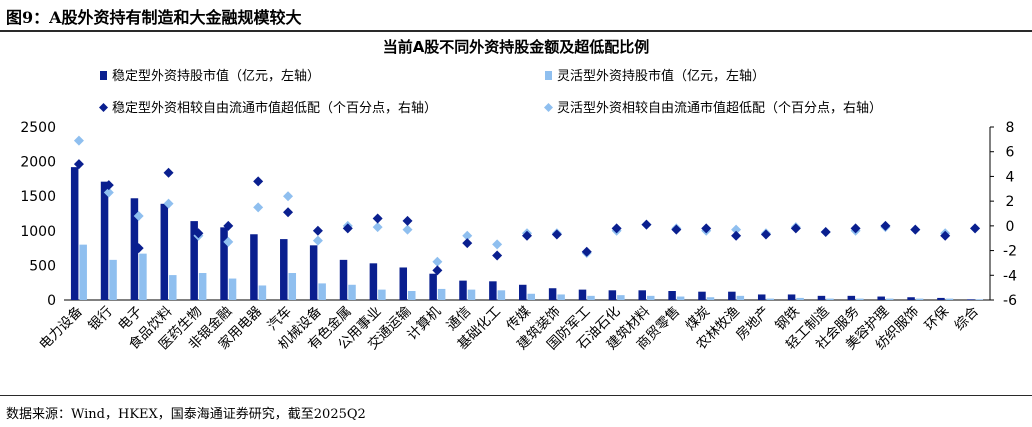 This screenshot has height=427, width=1032. I want to click on legend-label-stable-marker: 稳定型外资相较自由流通市值超低配（个百分点，右轴）, so click(274, 108).